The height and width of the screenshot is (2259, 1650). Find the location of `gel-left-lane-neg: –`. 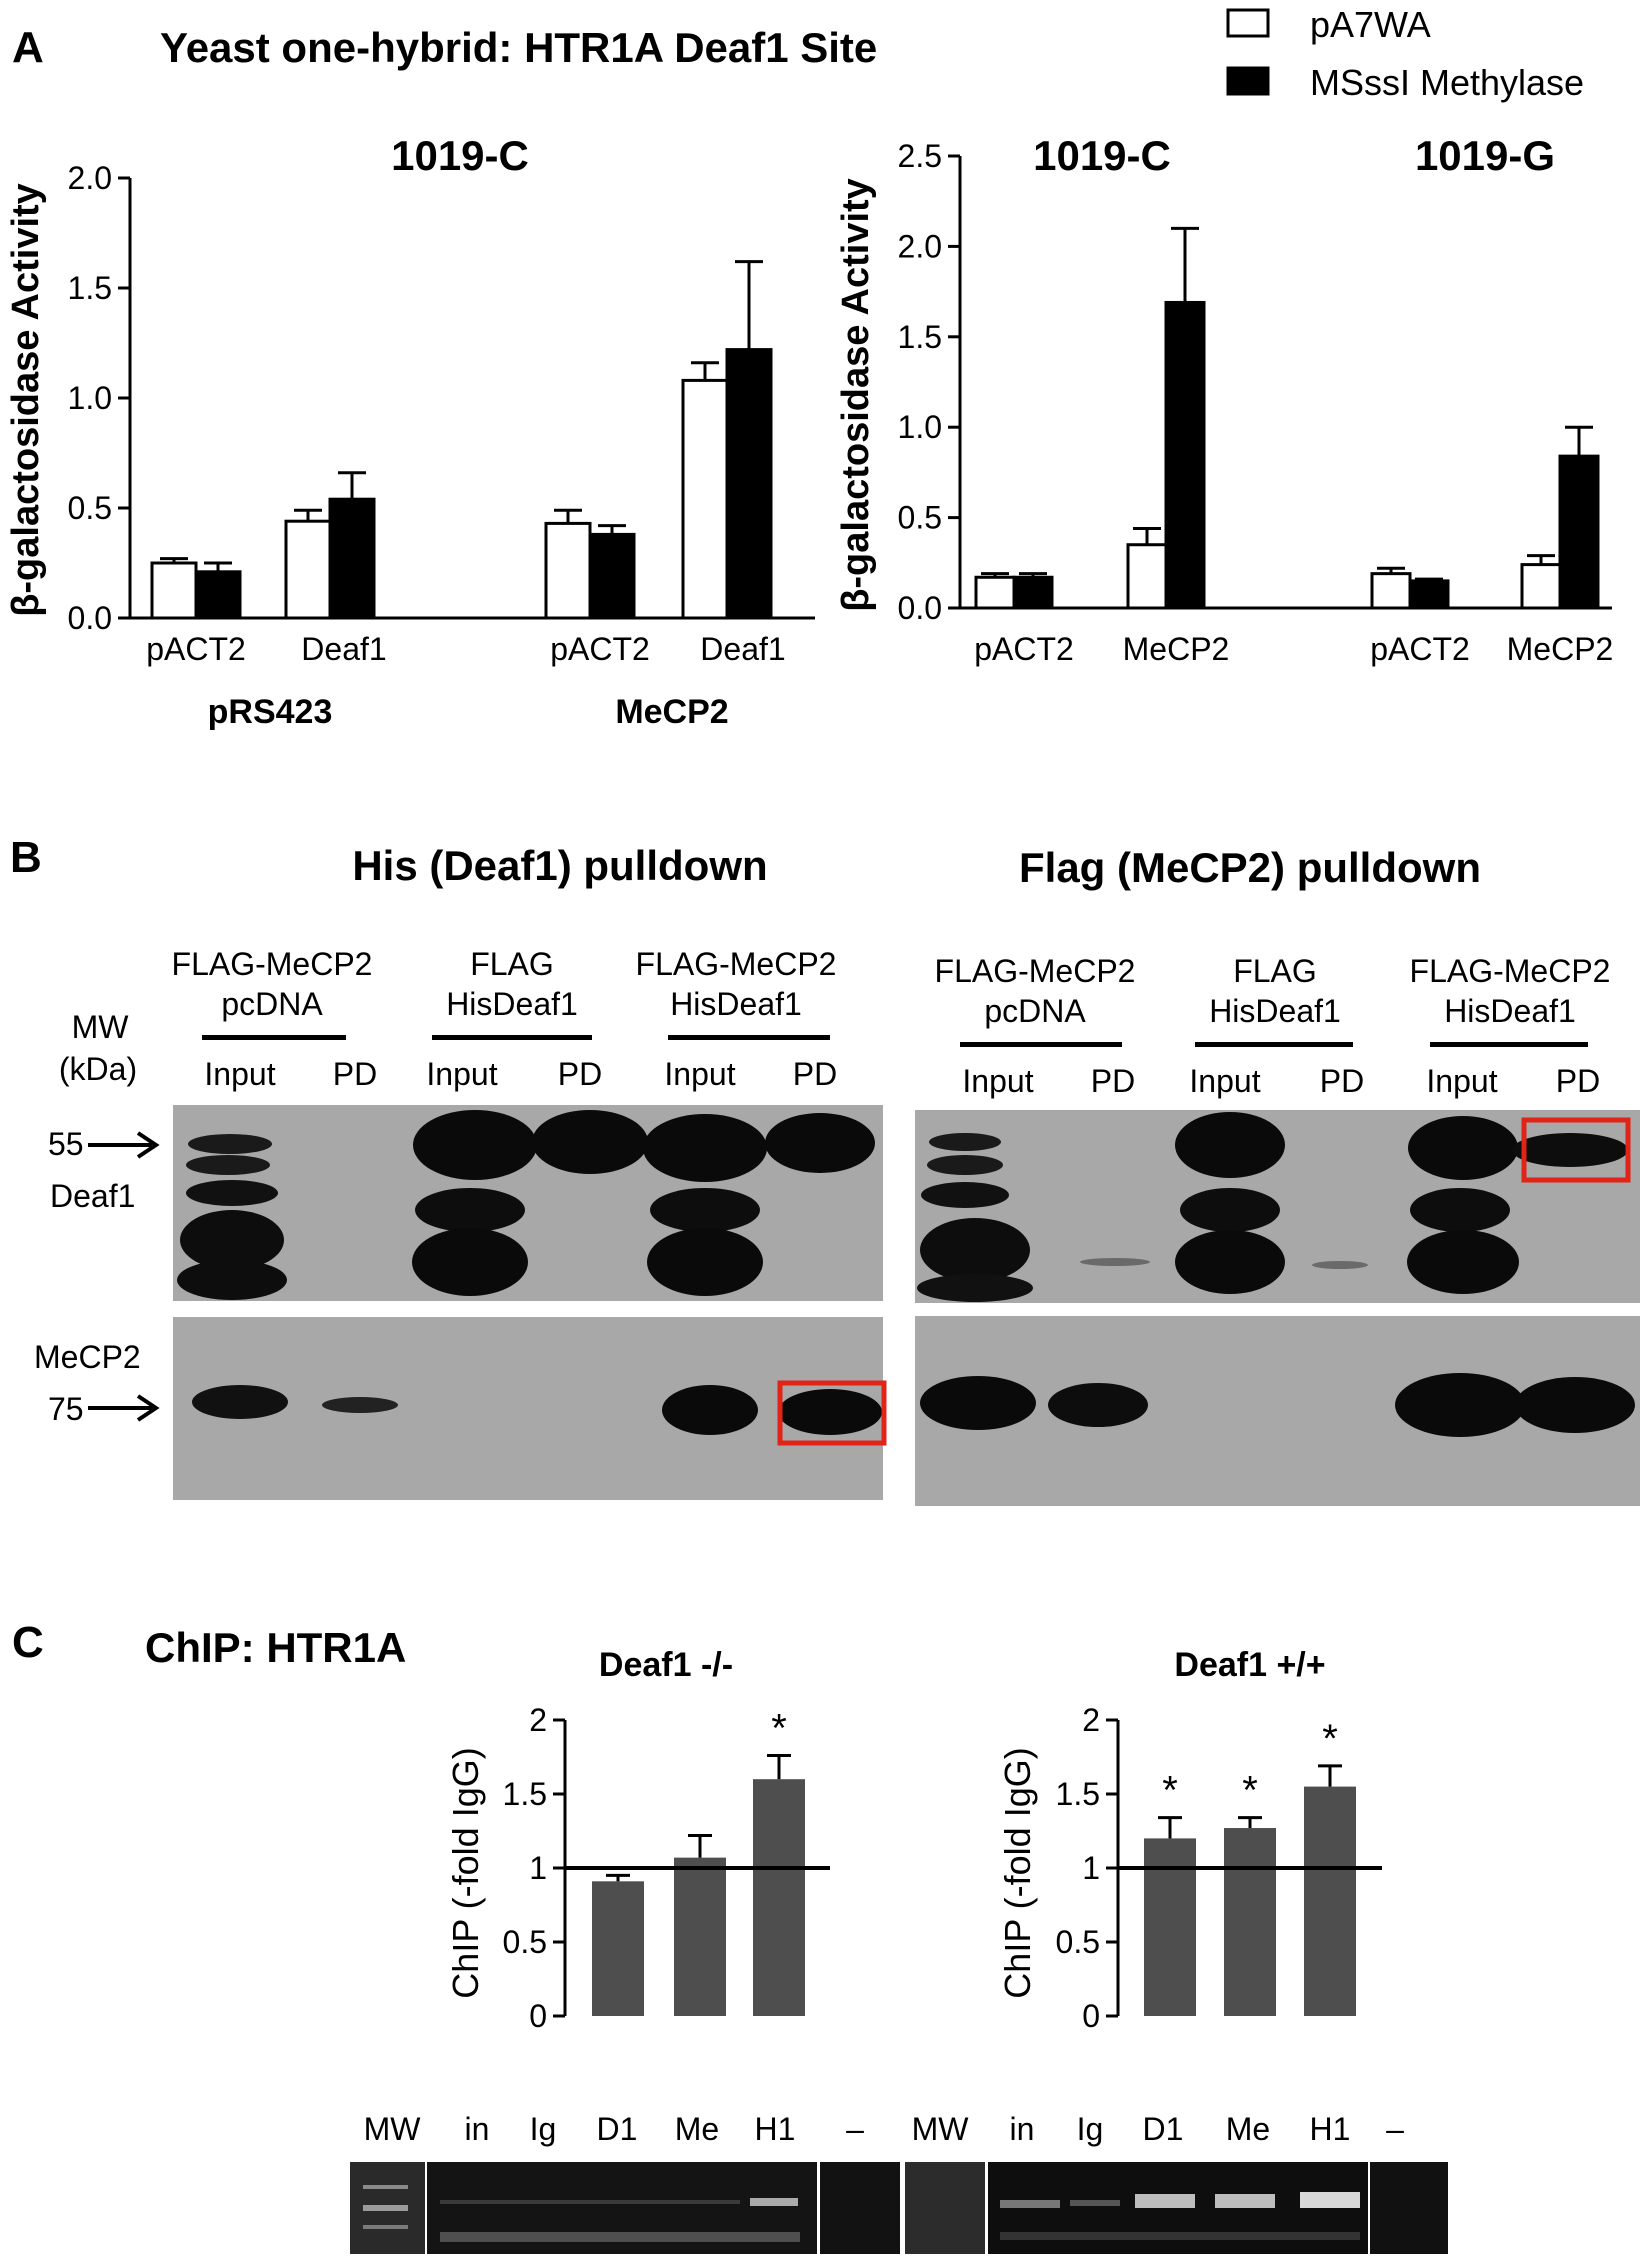

gel-left-lane-neg: – is located at coordinates (855, 2129).